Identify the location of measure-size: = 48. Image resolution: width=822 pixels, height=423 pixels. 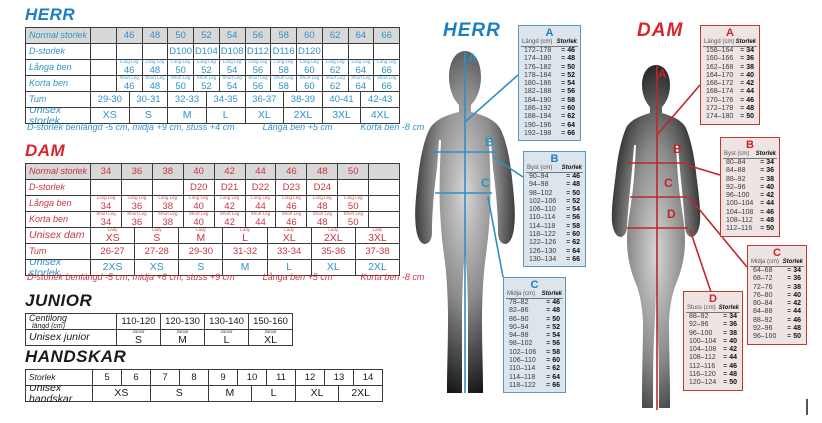
(553, 311).